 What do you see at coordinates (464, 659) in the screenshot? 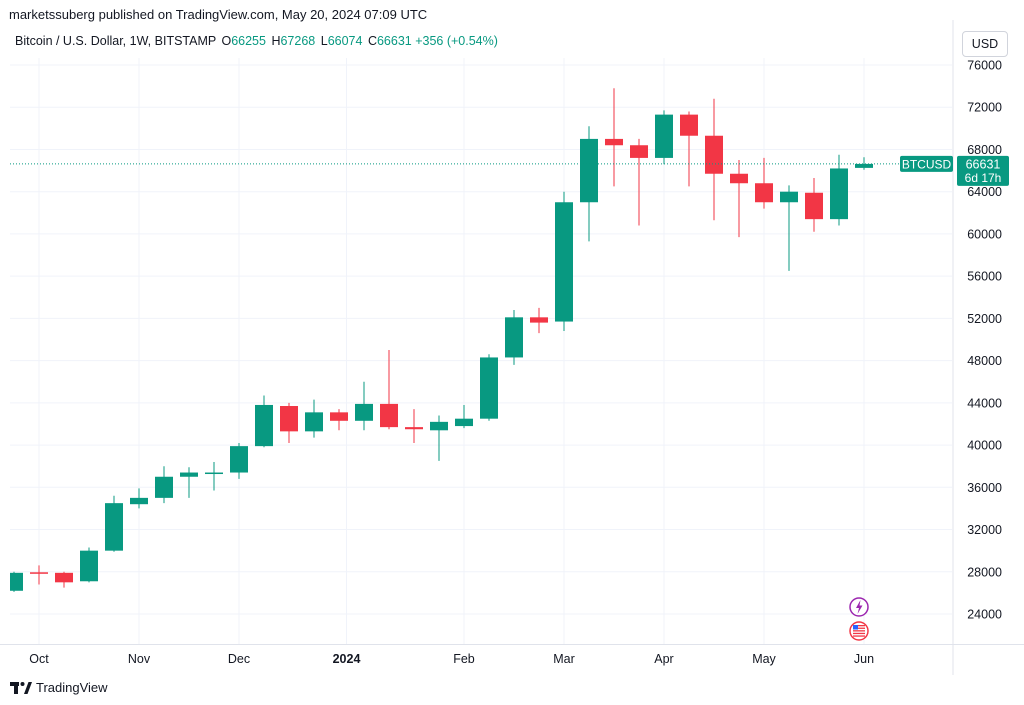
I see `x-tick-label: Feb` at bounding box center [464, 659].